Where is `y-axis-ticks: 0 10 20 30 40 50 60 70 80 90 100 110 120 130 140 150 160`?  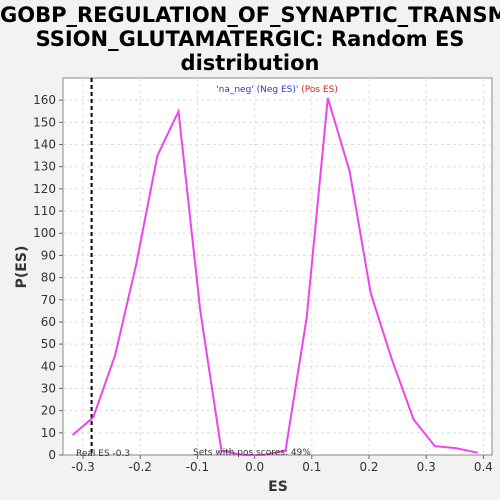
y-axis-ticks: 0 10 20 30 40 50 60 70 80 90 100 110 120 130 140 150 160 is located at coordinates (48, 277).